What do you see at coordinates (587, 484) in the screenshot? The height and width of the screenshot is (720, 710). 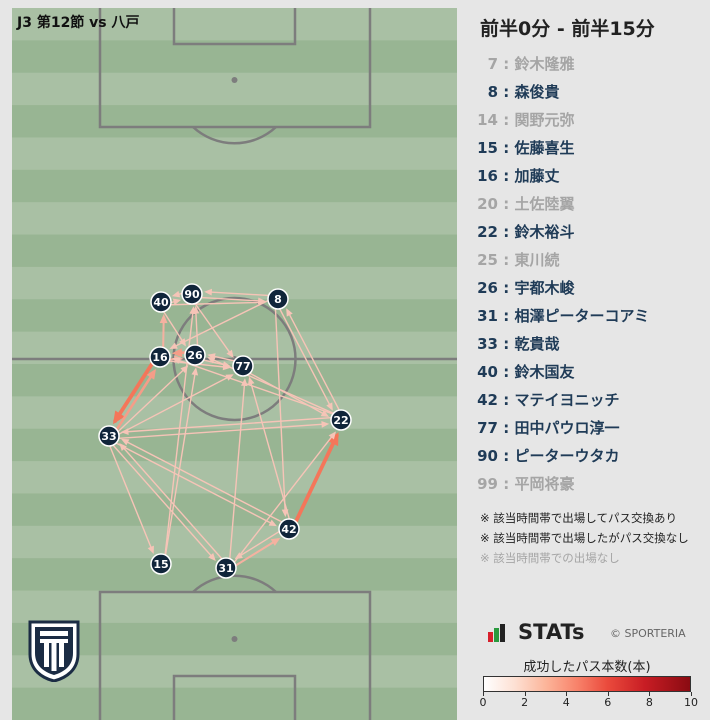 I see `player-row-99: 99 : 平岡将豪` at bounding box center [587, 484].